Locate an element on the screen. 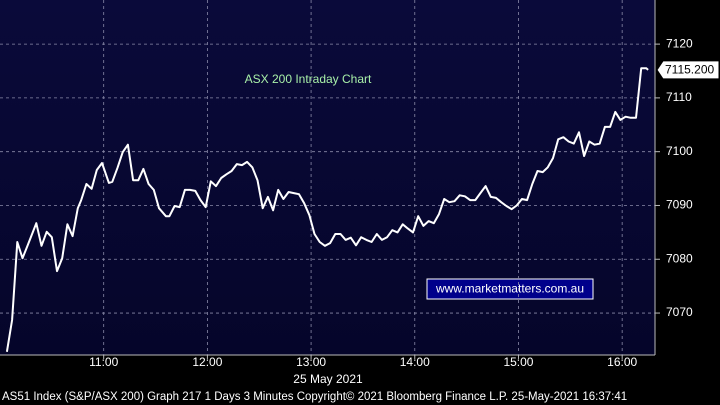  x-tick-label: 12:00 is located at coordinates (207, 362).